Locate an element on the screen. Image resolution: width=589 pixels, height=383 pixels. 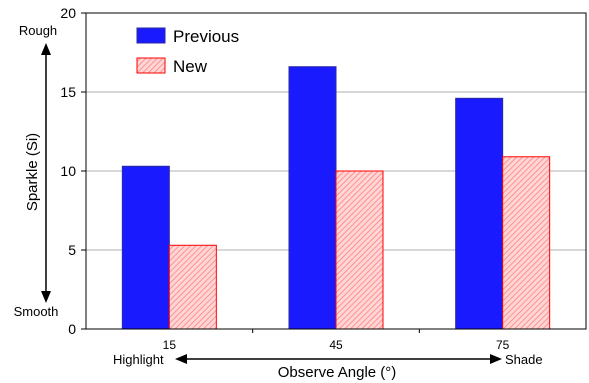
y-ticks: 0 5 10 15 20 is located at coordinates (73, 171).